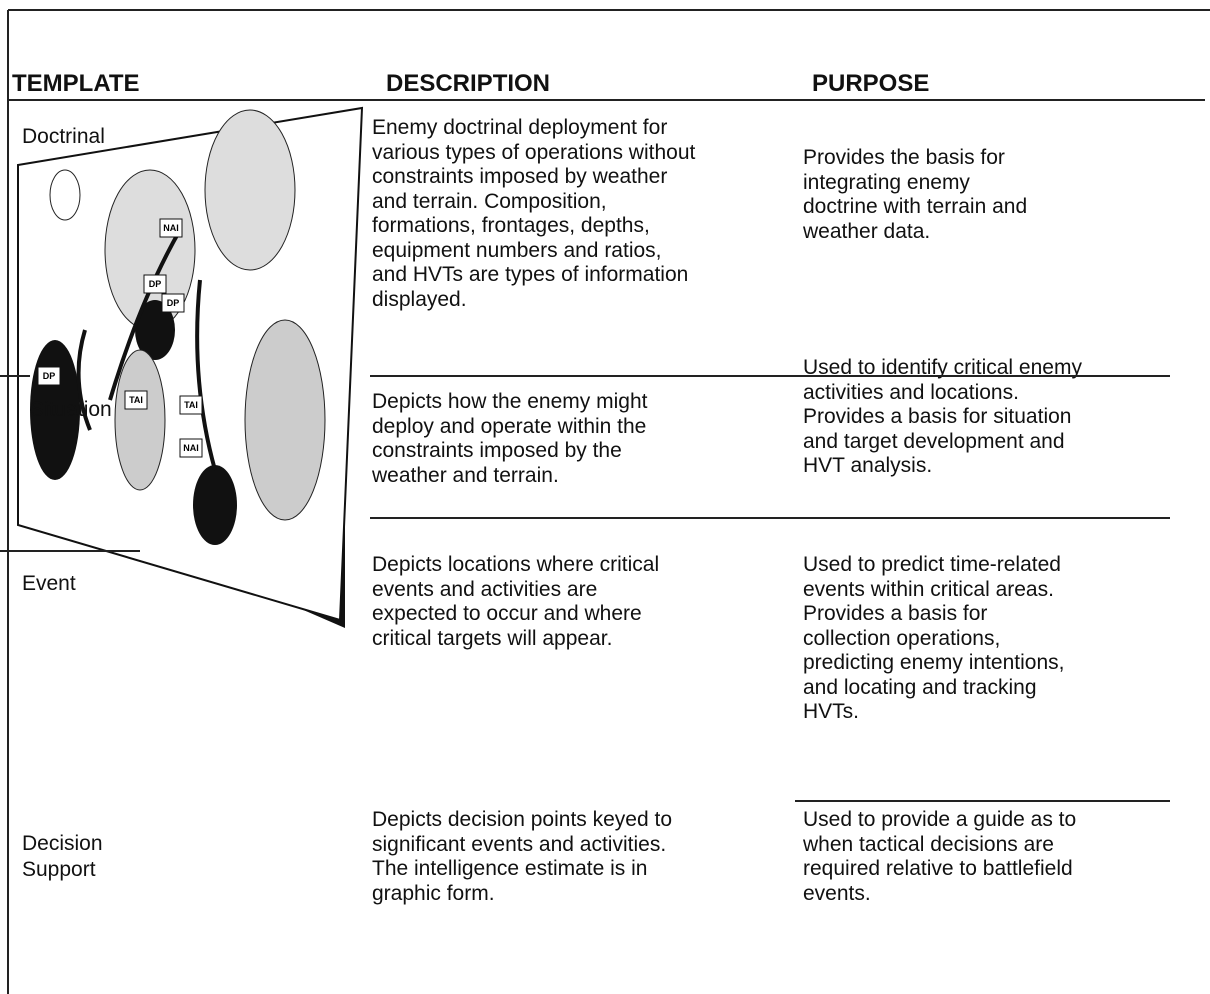 The height and width of the screenshot is (994, 1210). I want to click on description-text: significant events and activities., so click(519, 844).